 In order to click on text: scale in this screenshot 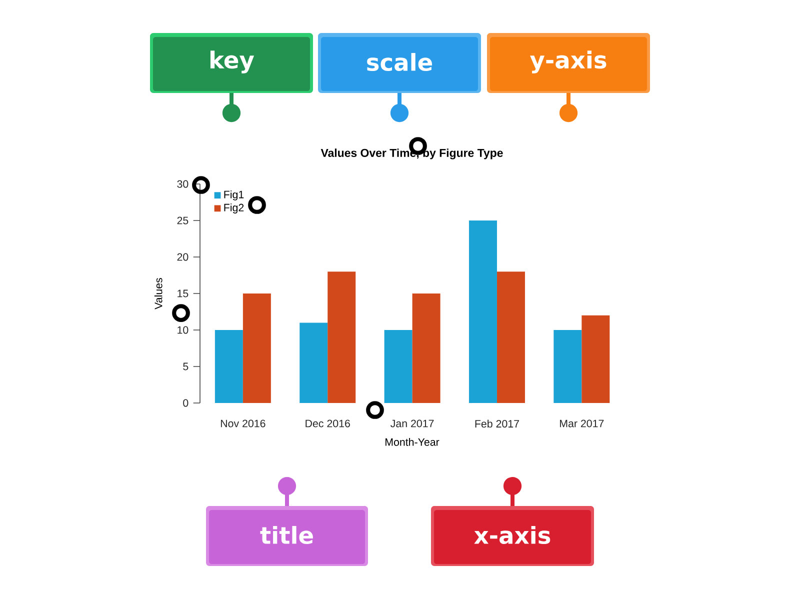, I will do `click(399, 62)`.